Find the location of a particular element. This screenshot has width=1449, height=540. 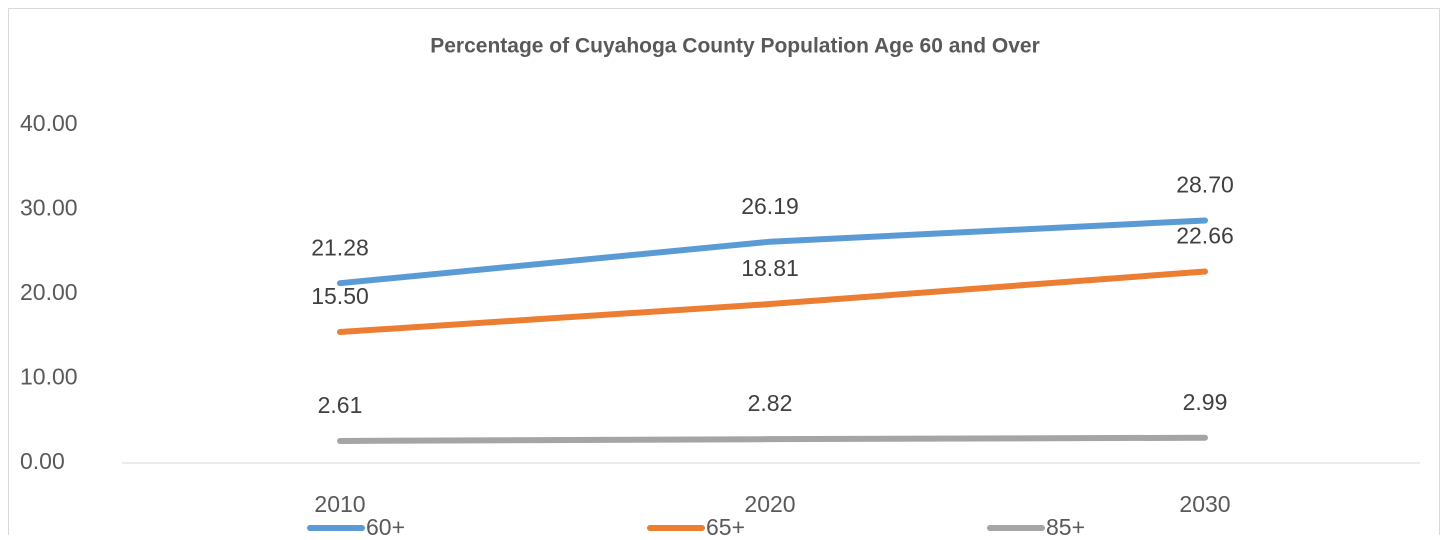

data-label: 2.99 is located at coordinates (1205, 402).